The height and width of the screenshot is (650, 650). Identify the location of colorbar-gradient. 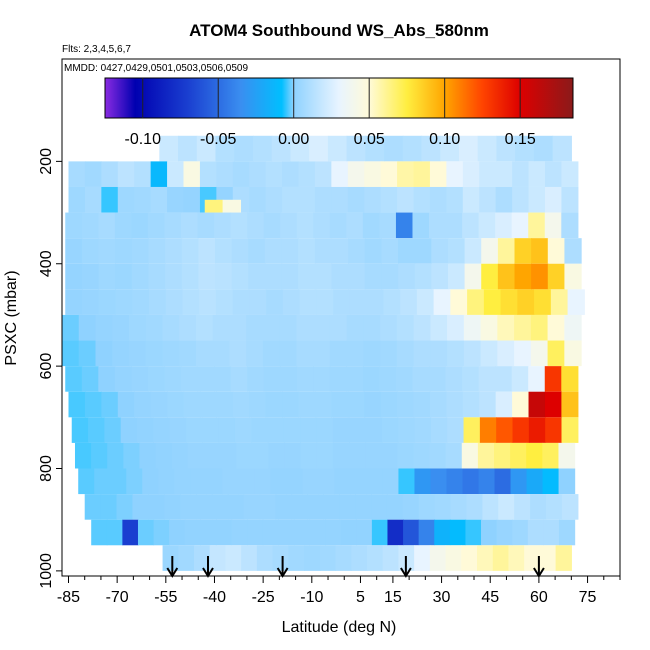
(339, 98).